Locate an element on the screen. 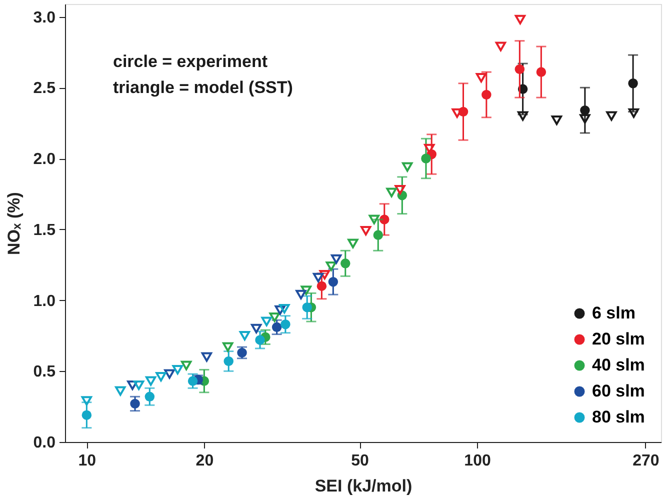 The width and height of the screenshot is (665, 498). legend-label: 80 slm is located at coordinates (618, 417).